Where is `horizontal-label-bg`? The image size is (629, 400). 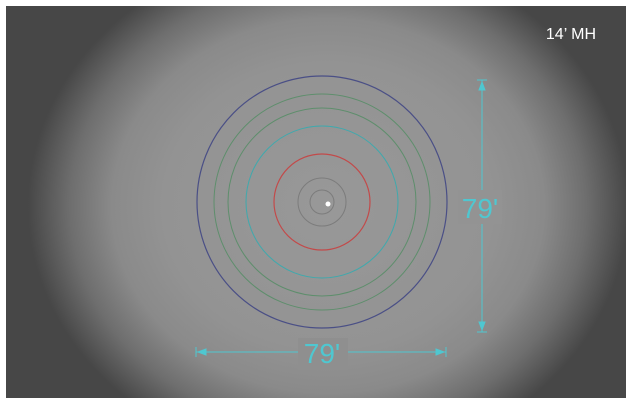 horizontal-label-bg is located at coordinates (323, 354).